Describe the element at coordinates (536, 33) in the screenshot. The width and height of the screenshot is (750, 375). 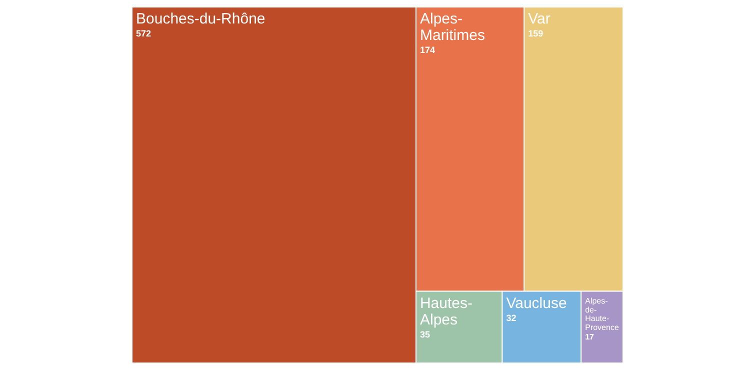
I see `data-label: 159` at that location.